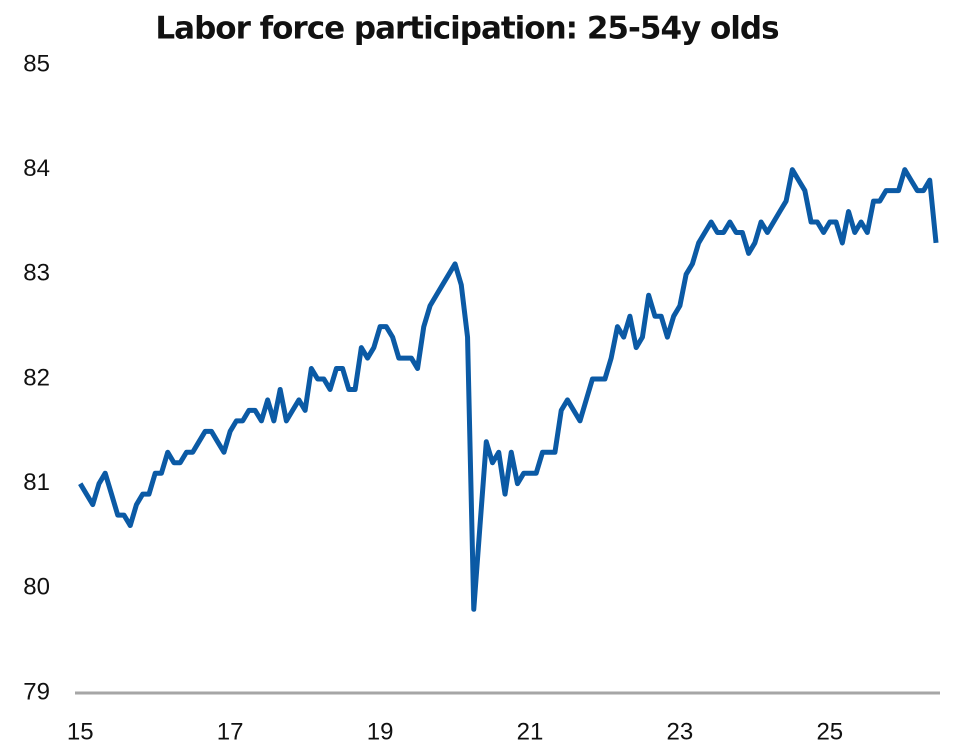 This screenshot has height=756, width=954. What do you see at coordinates (829, 731) in the screenshot?
I see `x-tick-label: 25` at bounding box center [829, 731].